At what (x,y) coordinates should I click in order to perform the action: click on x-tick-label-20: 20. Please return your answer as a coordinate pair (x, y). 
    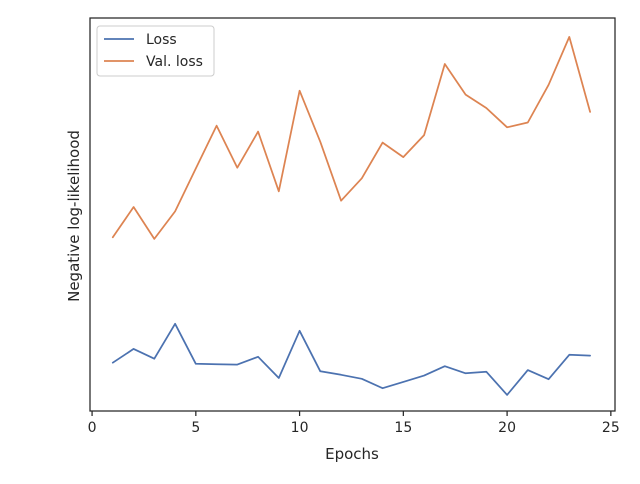
    Looking at the image, I should click on (507, 428).